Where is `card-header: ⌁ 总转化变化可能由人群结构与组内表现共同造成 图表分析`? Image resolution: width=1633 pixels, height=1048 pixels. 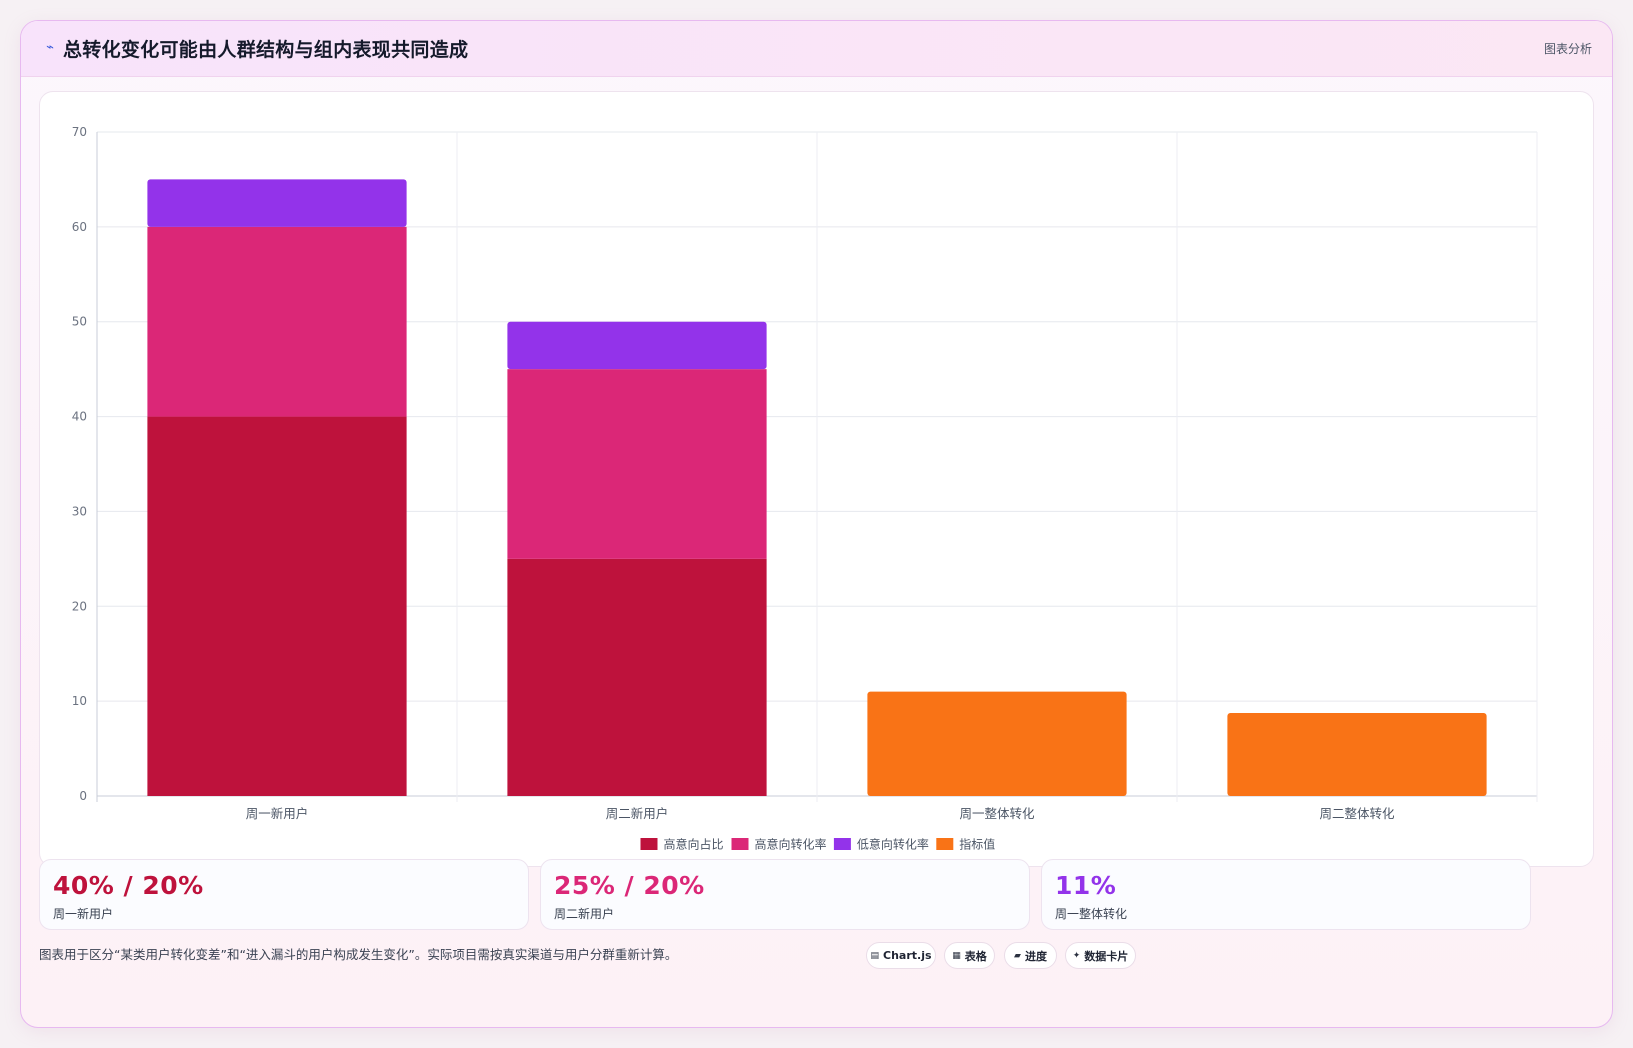
card-header: ⌁ 总转化变化可能由人群结构与组内表现共同造成 图表分析 is located at coordinates (816, 49).